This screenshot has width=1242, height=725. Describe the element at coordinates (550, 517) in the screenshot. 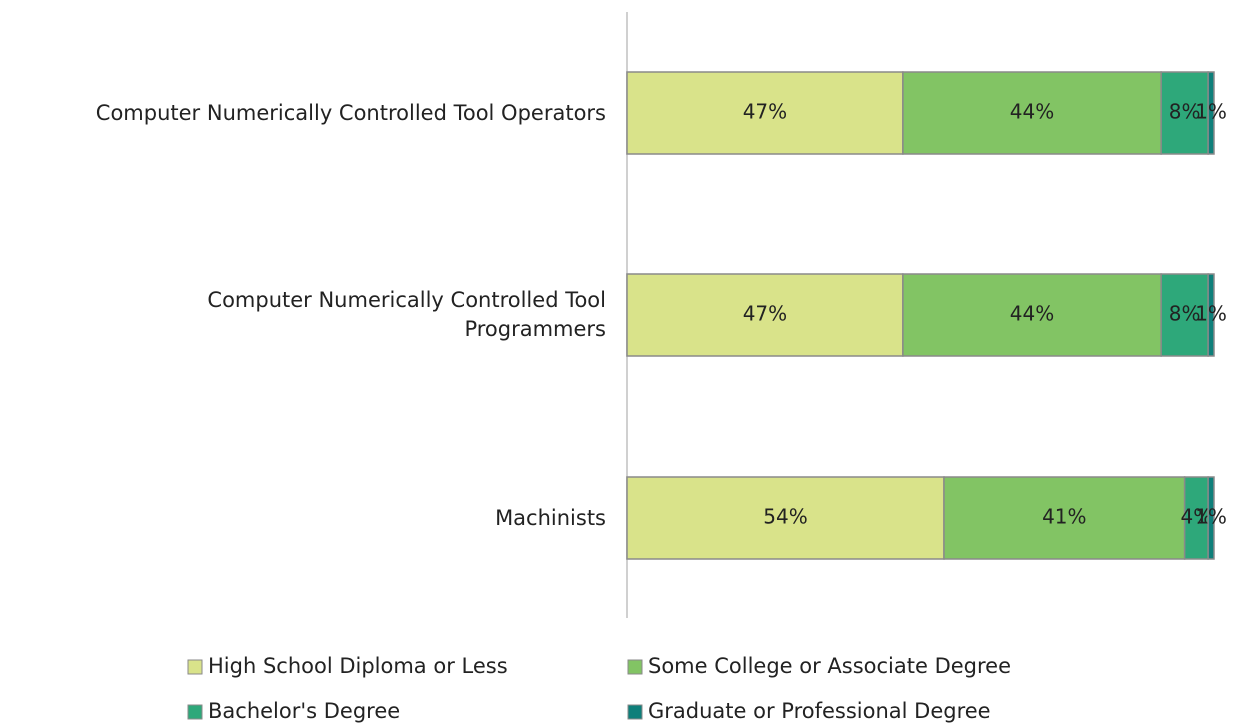

I see `category-label: Machinists` at that location.